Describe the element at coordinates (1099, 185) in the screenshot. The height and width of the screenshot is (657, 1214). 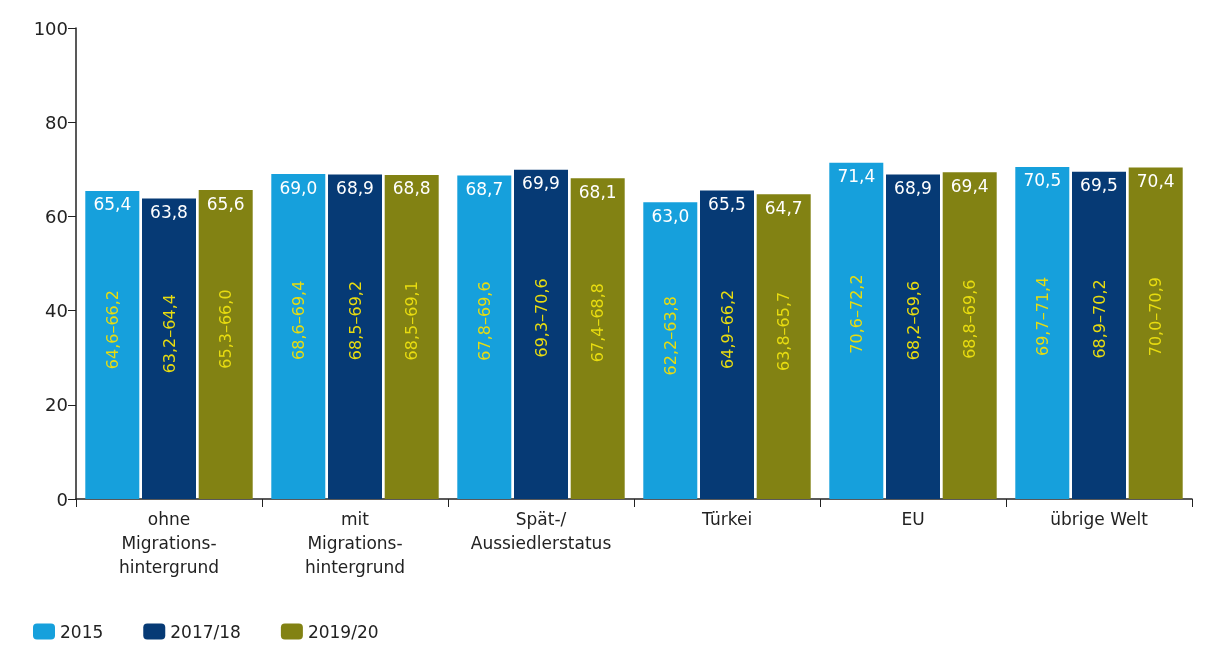
I see `data-label: 69,5` at that location.